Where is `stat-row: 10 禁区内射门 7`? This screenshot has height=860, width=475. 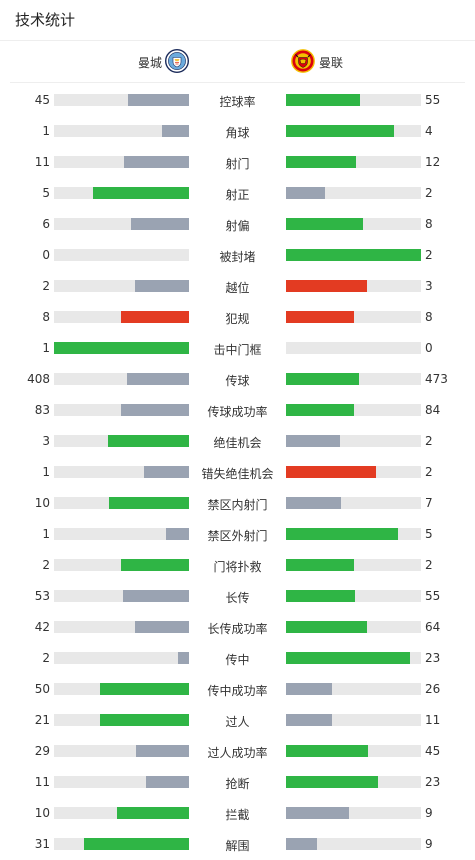
stat-row: 10 禁区内射门 7 is located at coordinates (237, 503).